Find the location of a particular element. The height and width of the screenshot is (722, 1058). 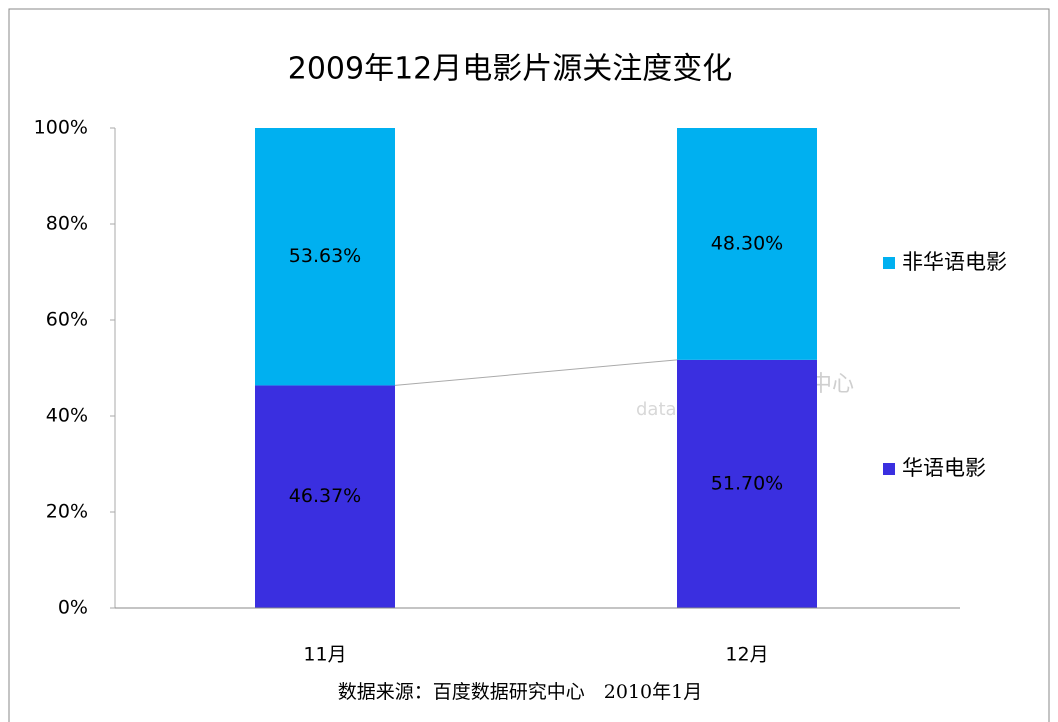

value-label: 51.70% is located at coordinates (747, 483).